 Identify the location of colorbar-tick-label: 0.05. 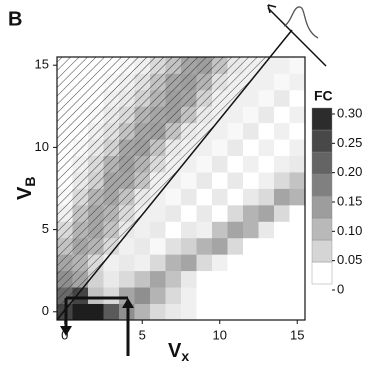
(349, 259).